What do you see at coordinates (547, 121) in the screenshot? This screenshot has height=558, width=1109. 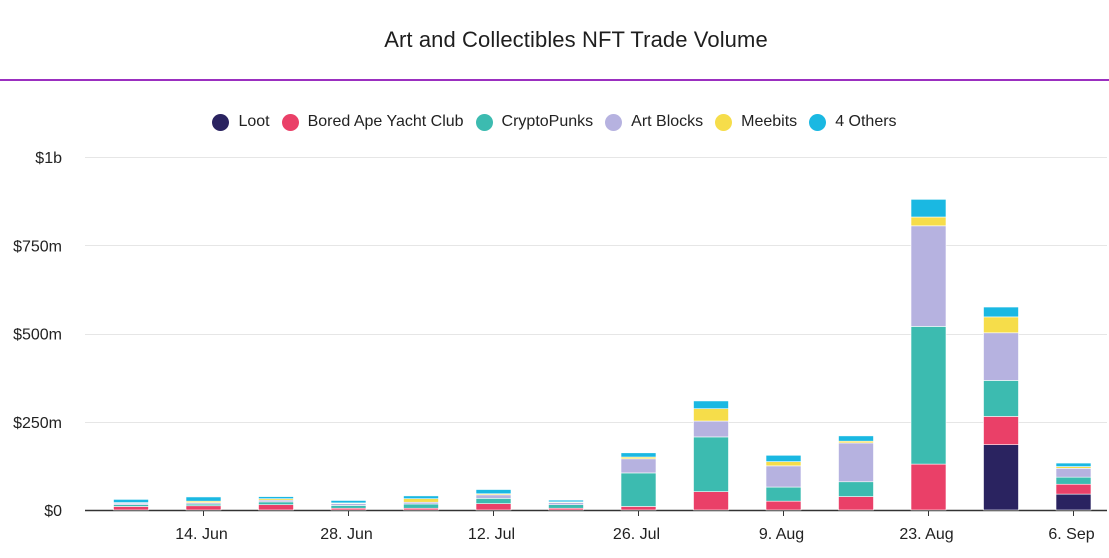 I see `legend-label-cryptopunks: CryptoPunks` at bounding box center [547, 121].